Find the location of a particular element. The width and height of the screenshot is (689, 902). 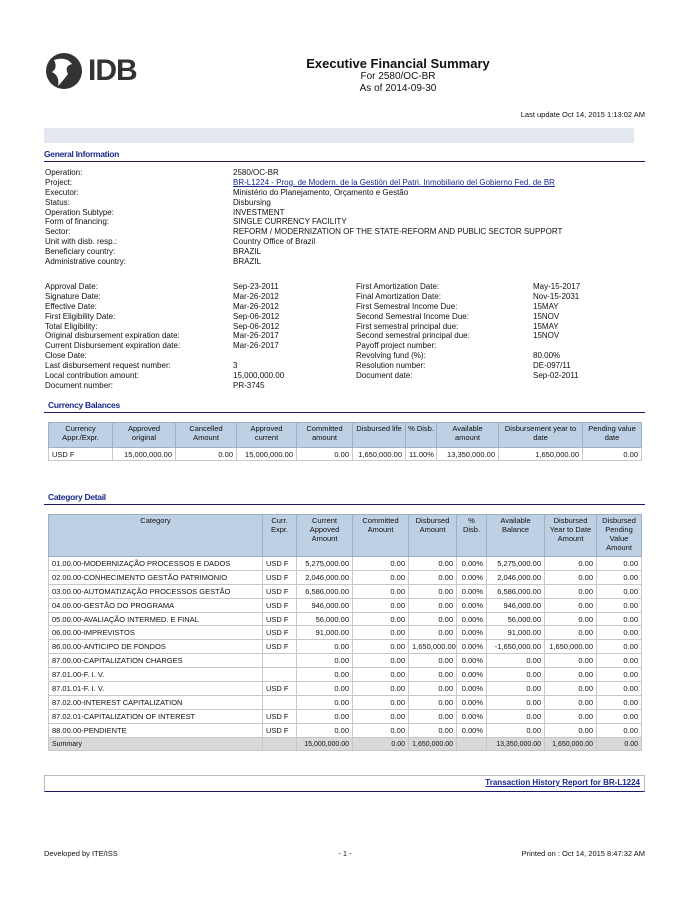

column-header: Disbursed life is located at coordinates (379, 435).